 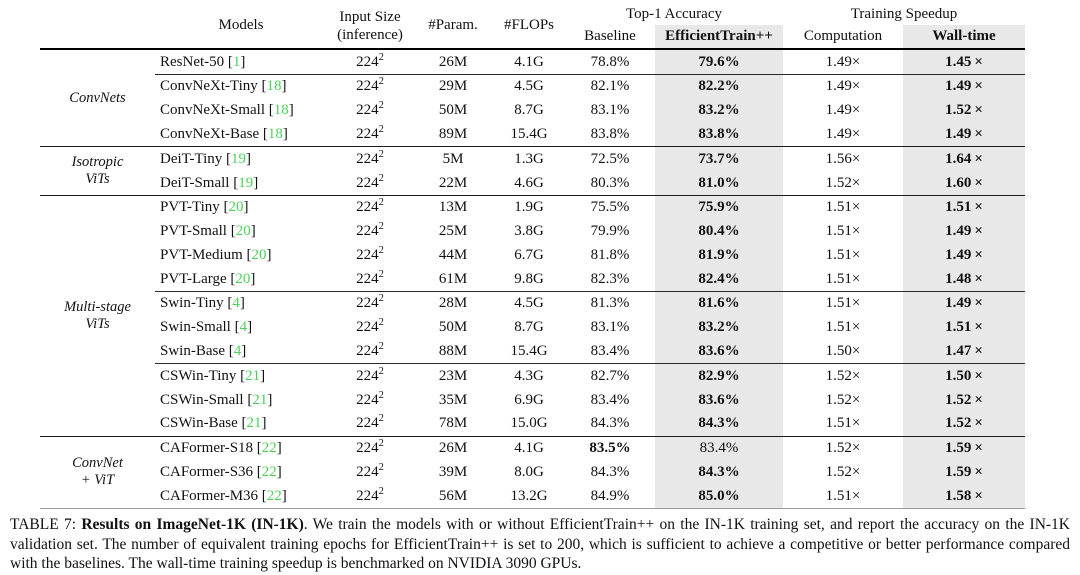 What do you see at coordinates (719, 134) in the screenshot?
I see `cell-efficienttrain-accuracy: 83.8%` at bounding box center [719, 134].